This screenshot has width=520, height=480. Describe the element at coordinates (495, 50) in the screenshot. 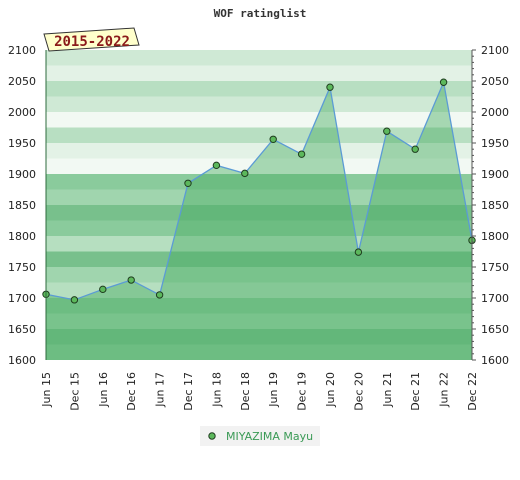

I see `y-tick-label-right: 2100` at that location.